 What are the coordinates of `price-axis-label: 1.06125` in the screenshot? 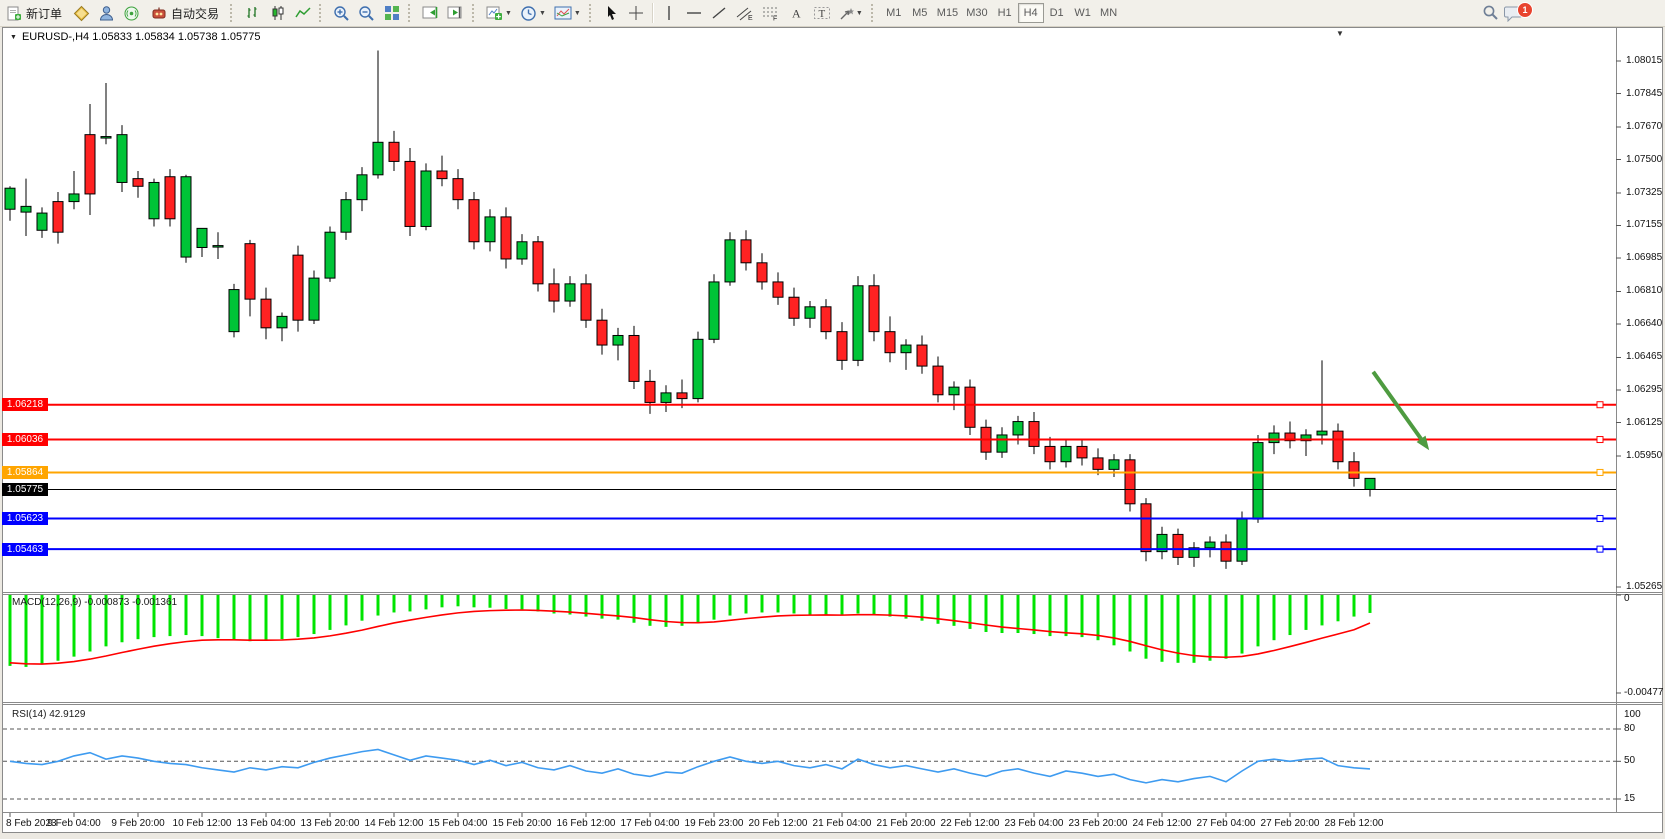 It's located at (1644, 422).